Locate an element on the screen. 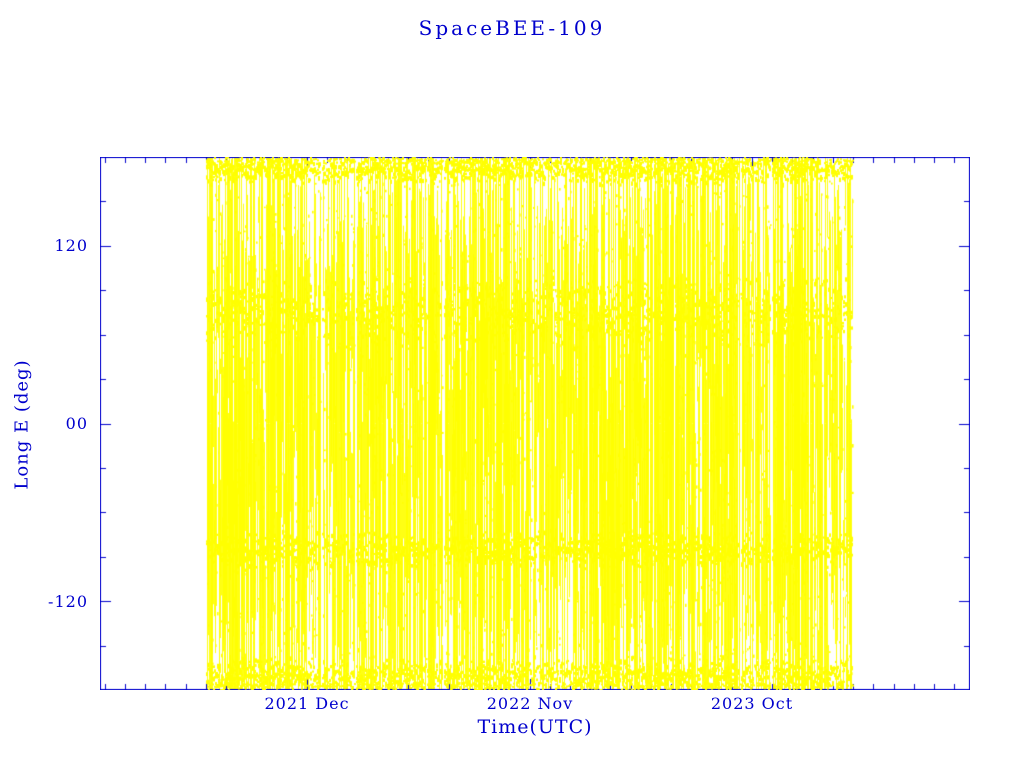 This screenshot has height=768, width=1024. x-tick-label-2022-nov: 2022 Nov is located at coordinates (530, 703).